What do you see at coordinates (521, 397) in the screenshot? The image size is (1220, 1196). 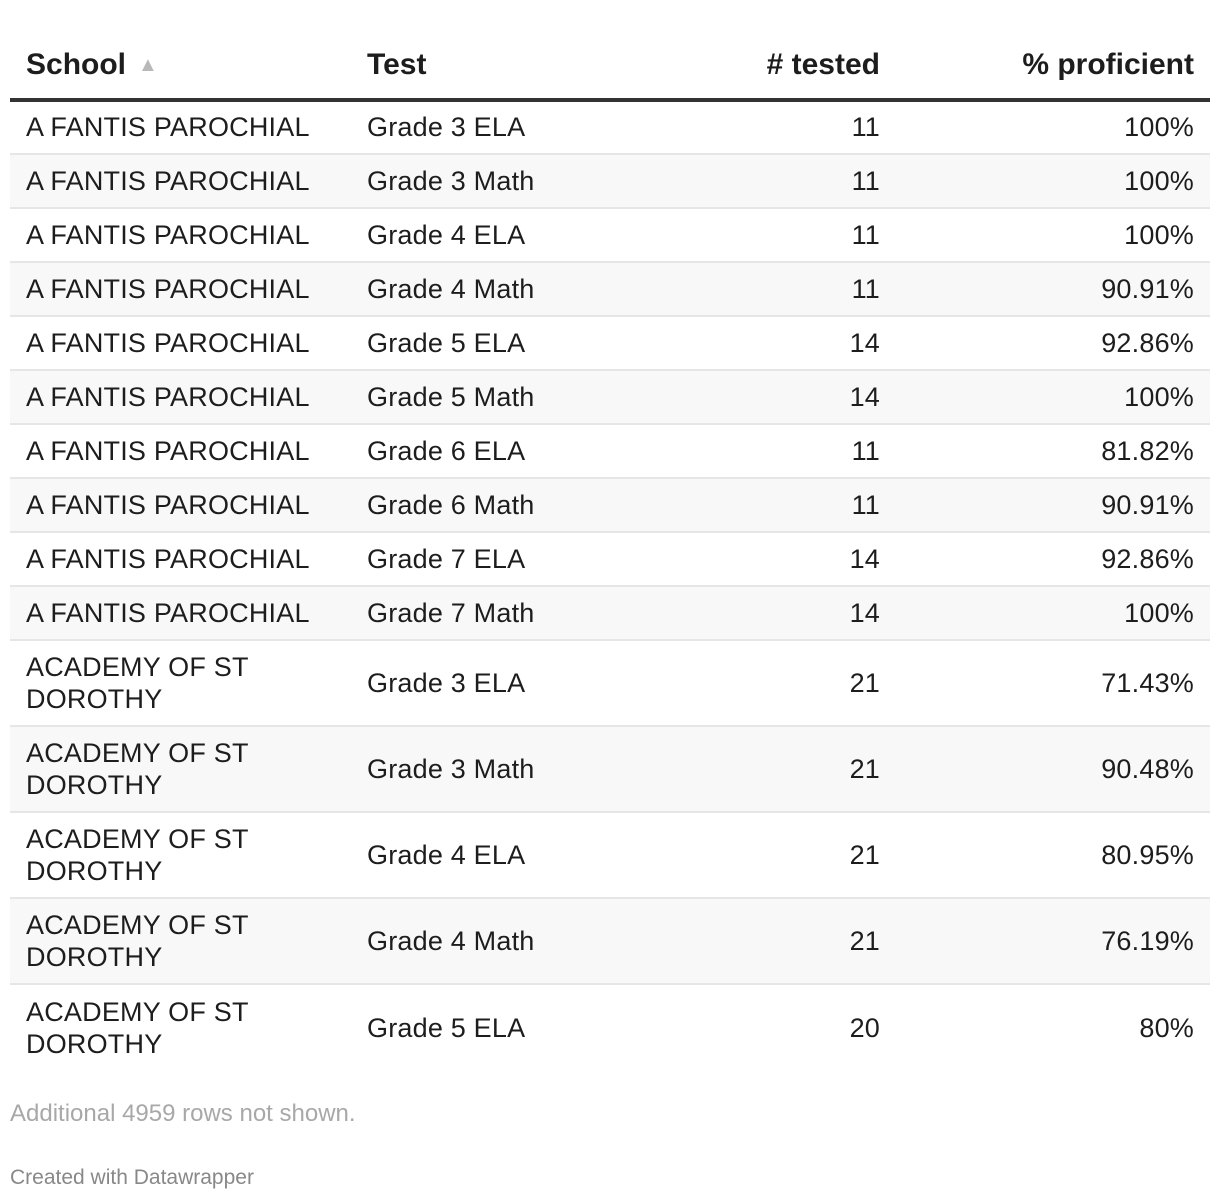 I see `cell-test: Grade 5 Math` at bounding box center [521, 397].